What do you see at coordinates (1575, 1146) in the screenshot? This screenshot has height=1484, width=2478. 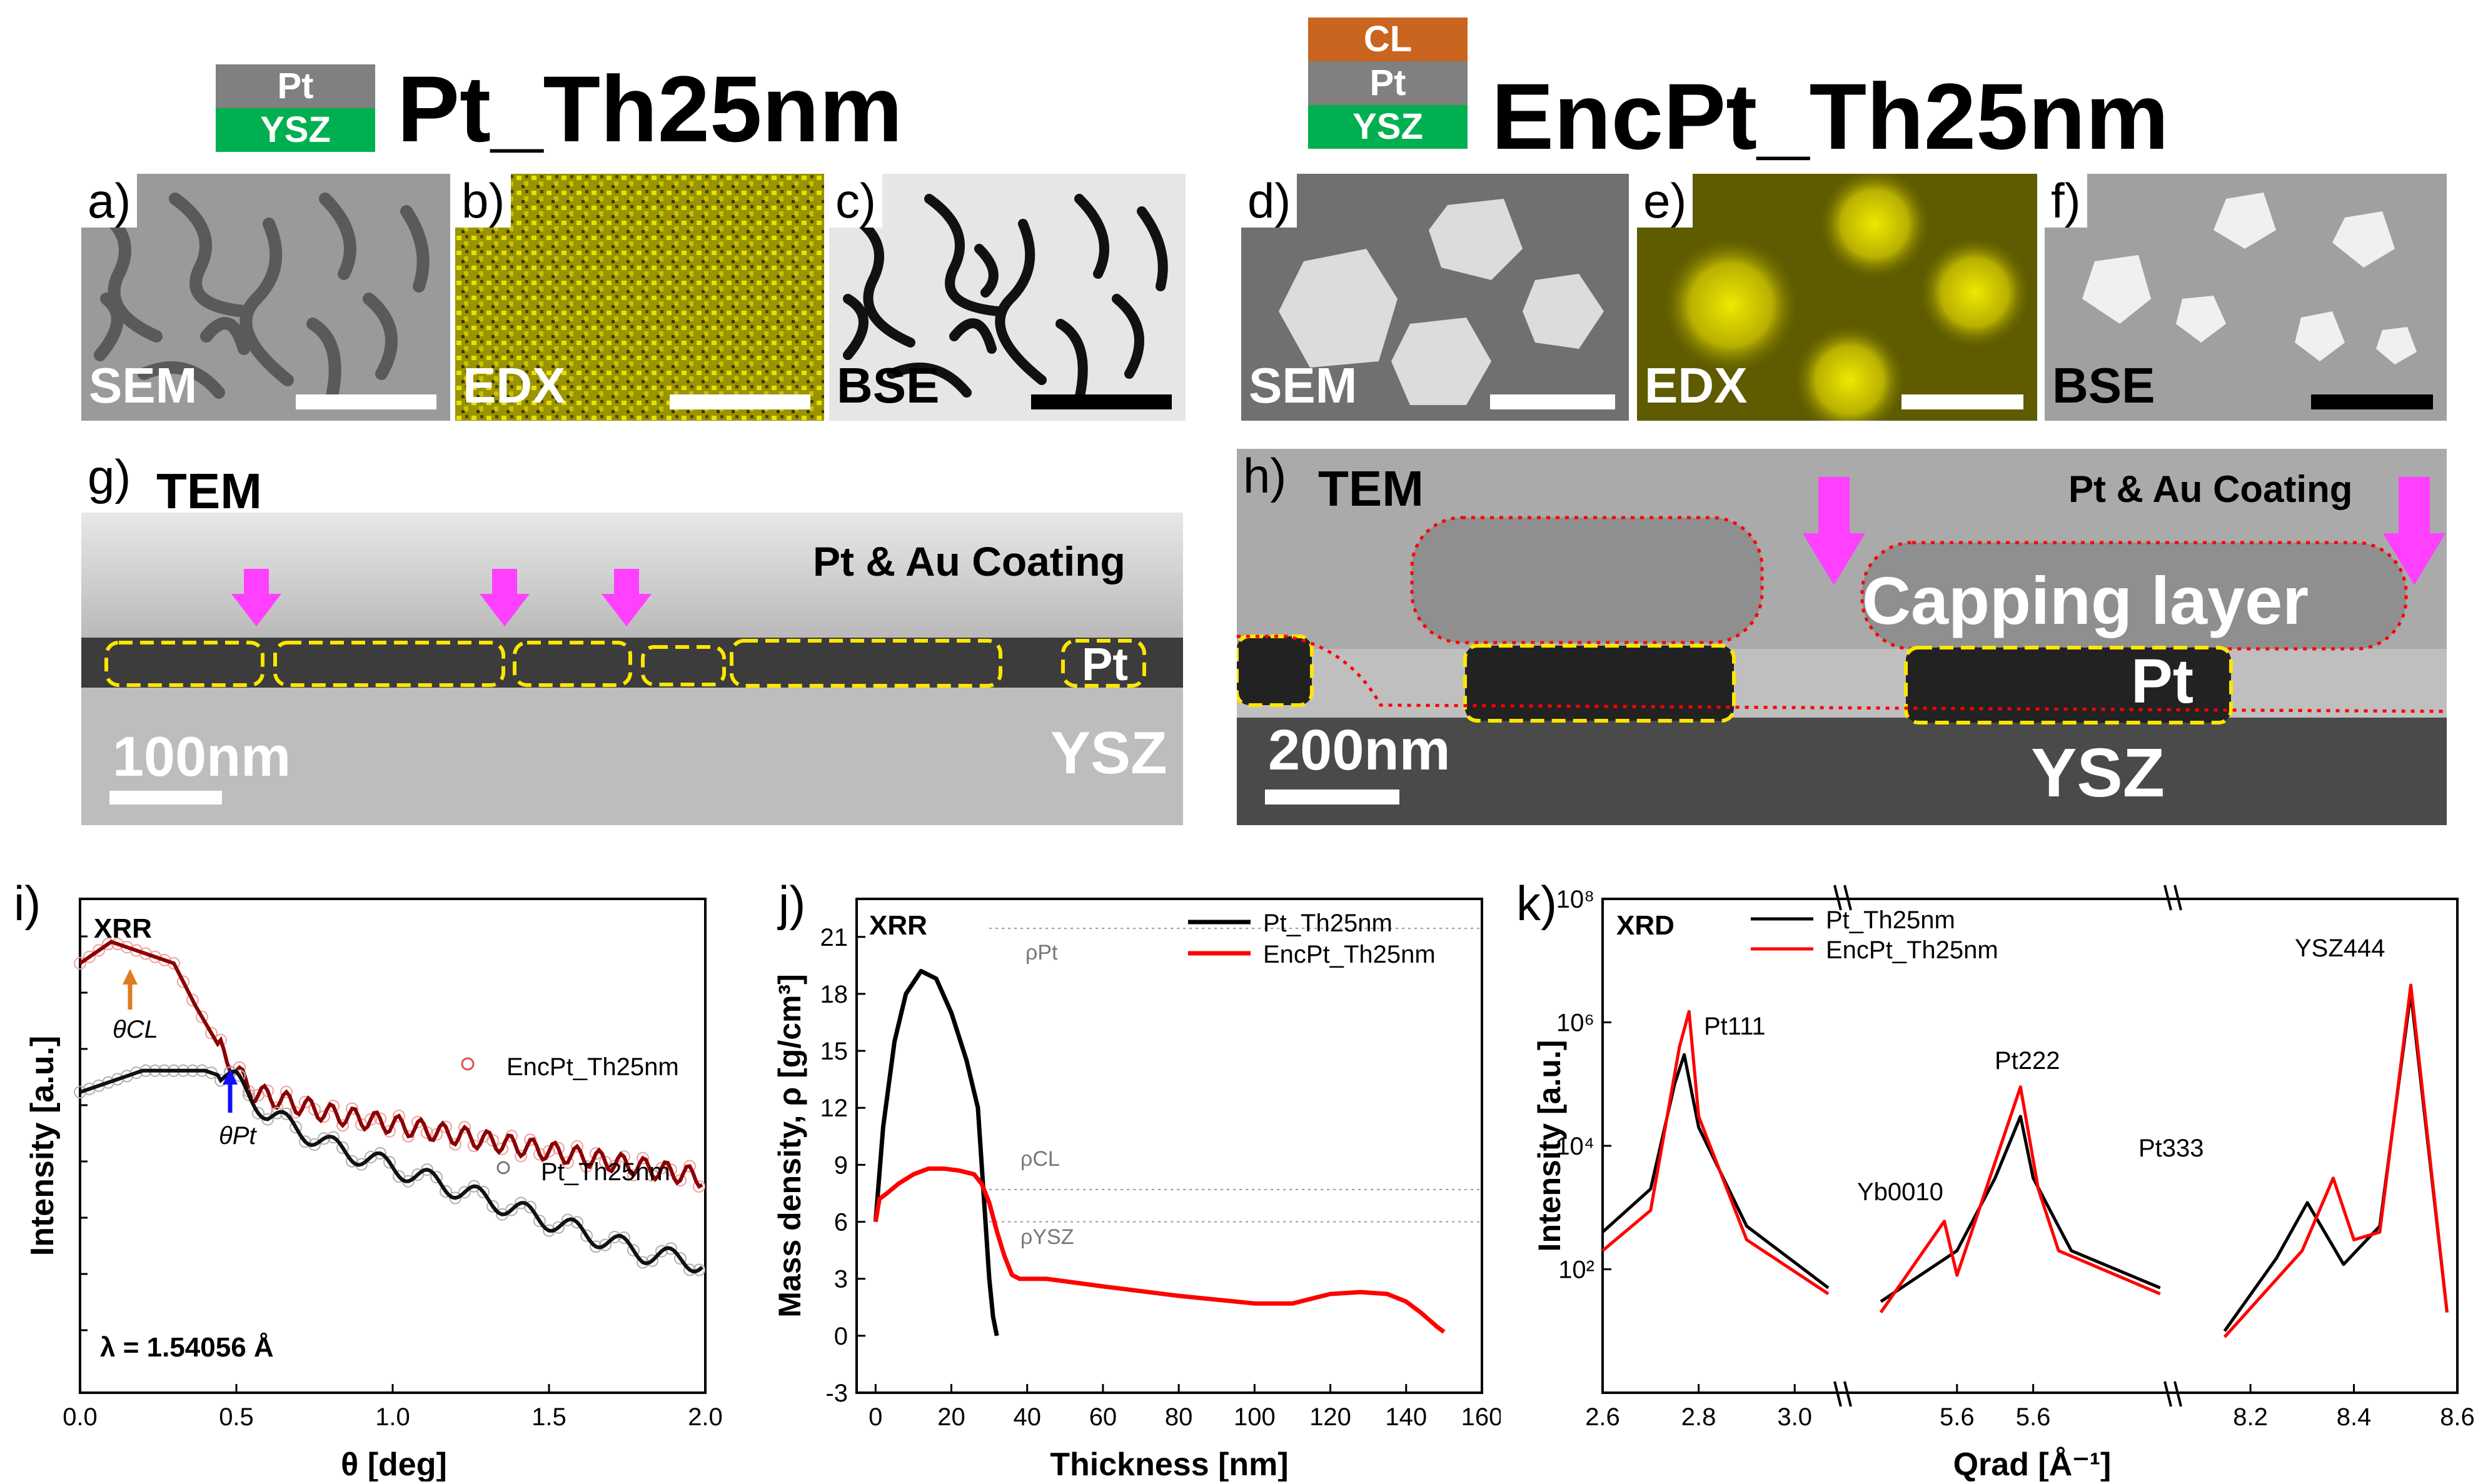 I see `y-tick-label: 10⁴` at bounding box center [1575, 1146].